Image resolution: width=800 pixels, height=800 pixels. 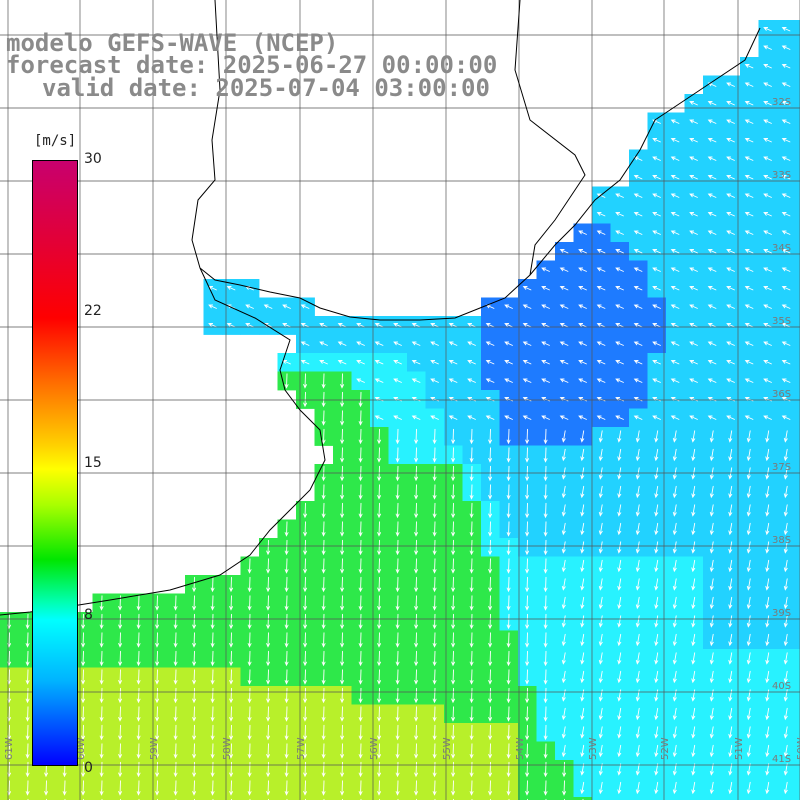 I want to click on colorbar-tick-30: 30, so click(x=93, y=159).